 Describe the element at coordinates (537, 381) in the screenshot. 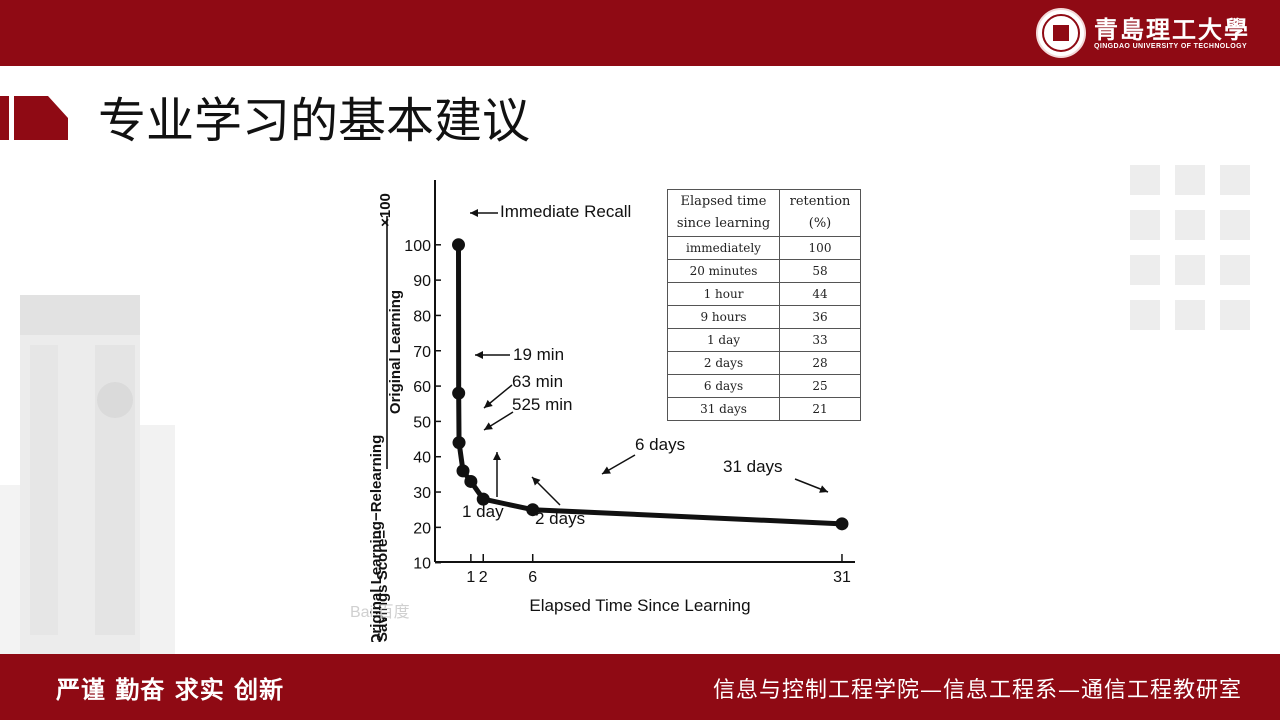

I see `annotation-label: 63 min` at that location.